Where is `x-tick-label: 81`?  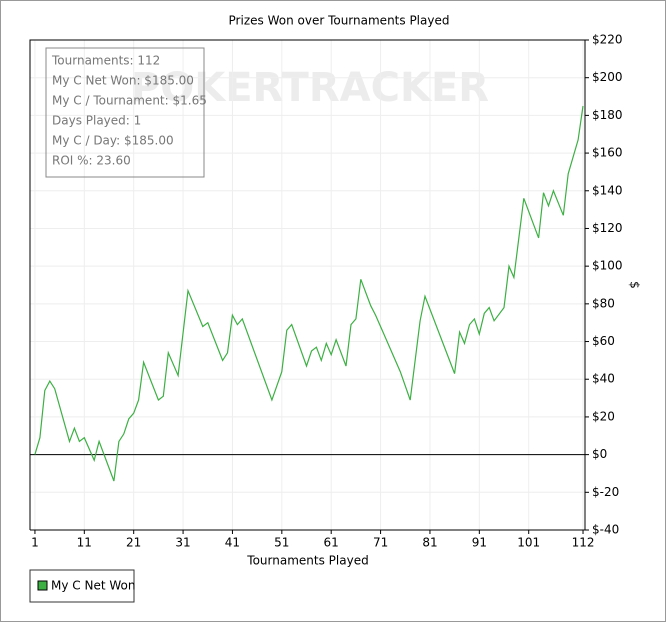
x-tick-label: 81 is located at coordinates (429, 543).